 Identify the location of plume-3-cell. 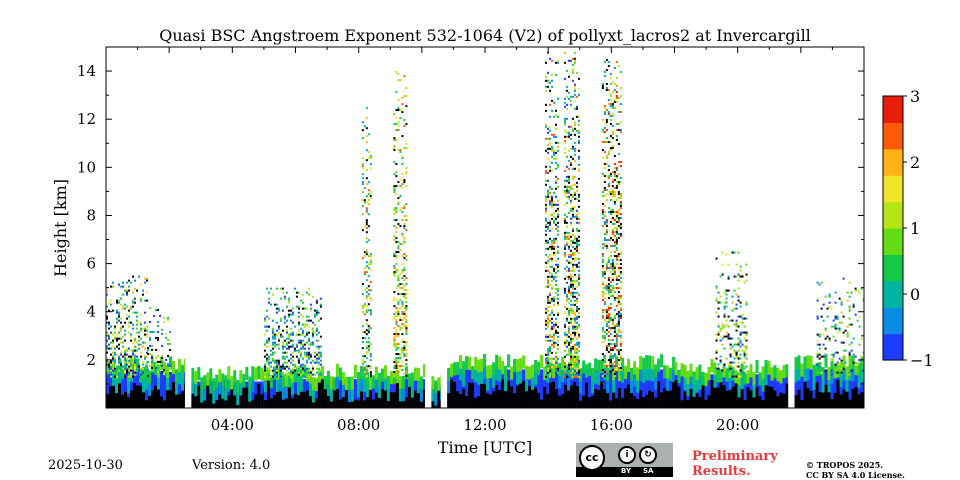
(362, 370).